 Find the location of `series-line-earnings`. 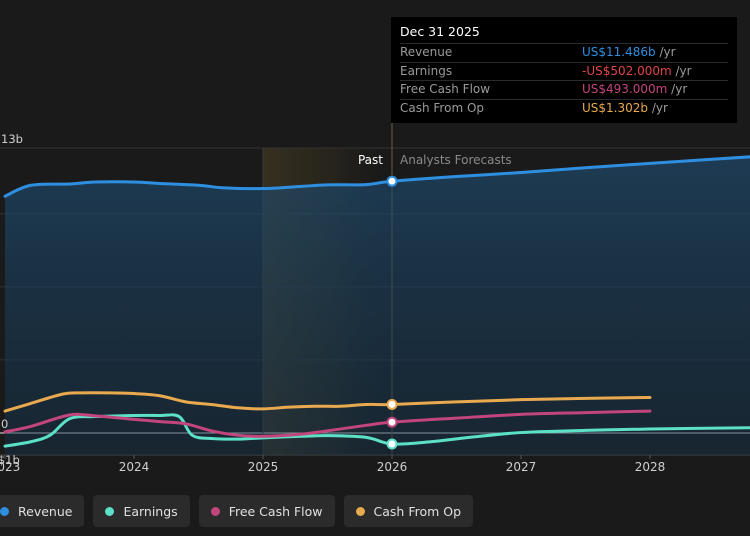

series-line-earnings is located at coordinates (376, 430).